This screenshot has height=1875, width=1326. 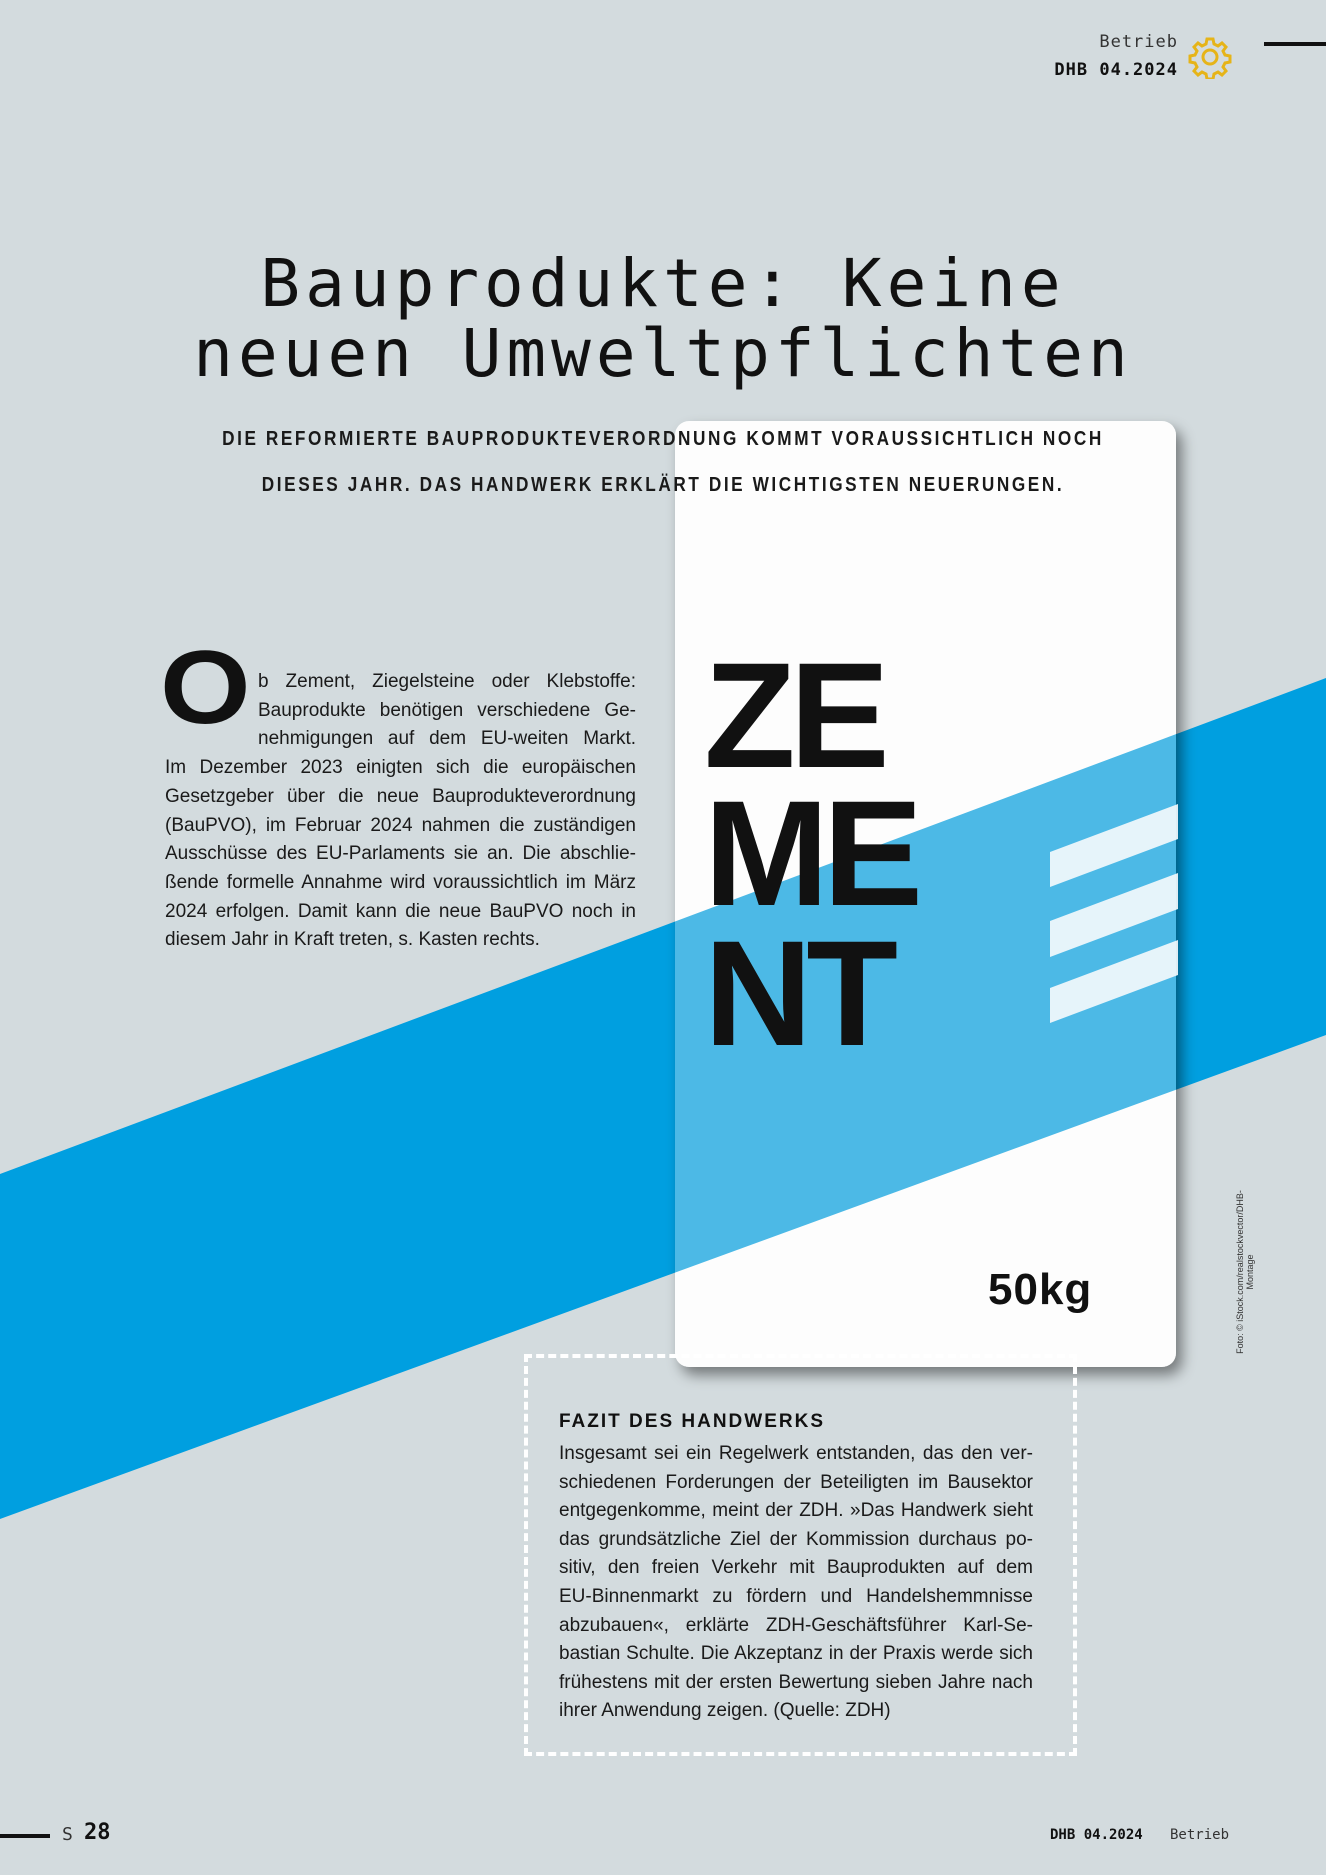 What do you see at coordinates (447, 681) in the screenshot?
I see `body-line: b Zement, Ziegelsteine oder Klebstoffe:` at bounding box center [447, 681].